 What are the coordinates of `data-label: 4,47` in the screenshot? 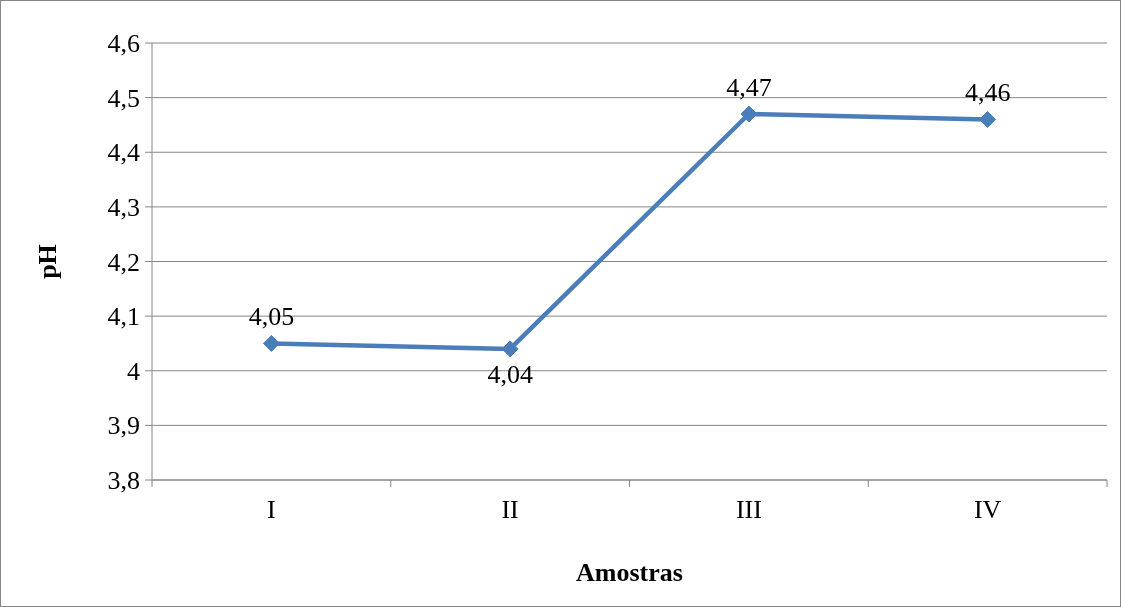 It's located at (749, 88).